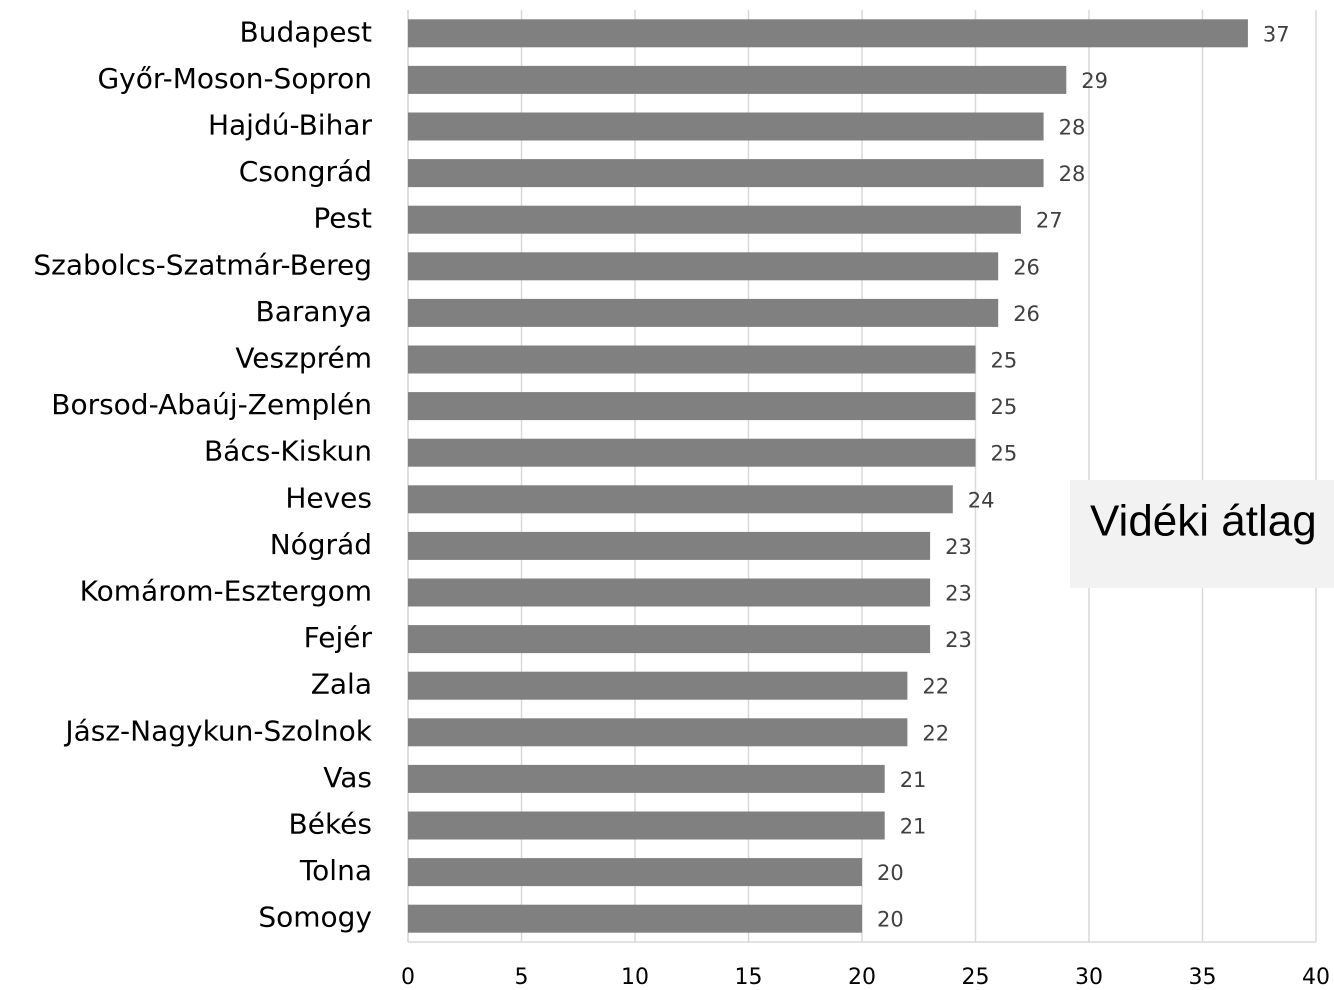  Describe the element at coordinates (305, 171) in the screenshot. I see `y-tick-label: Csongrád` at that location.